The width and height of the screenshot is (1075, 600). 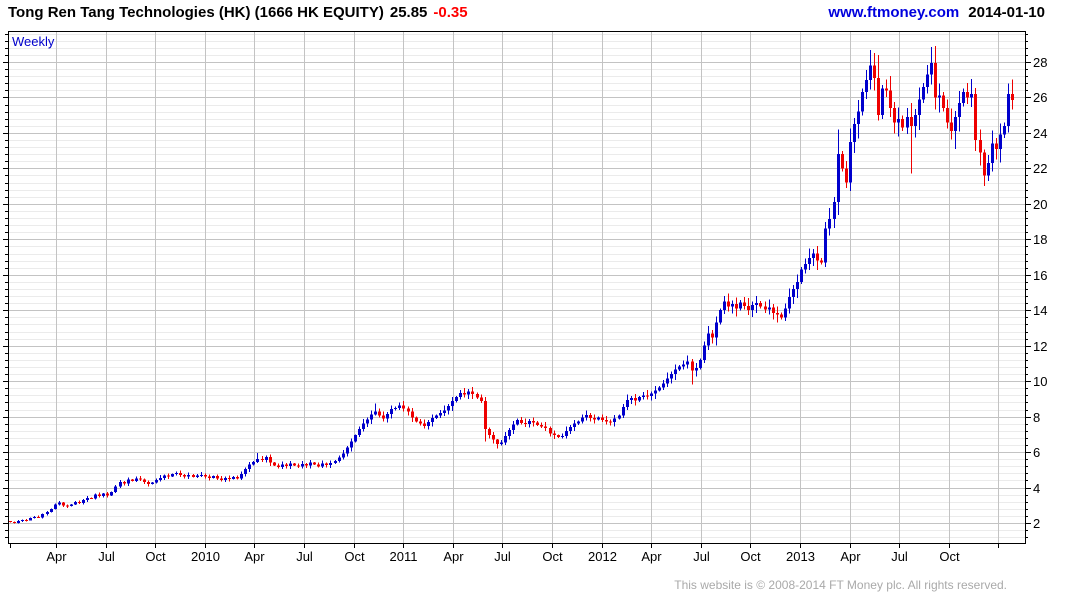 I want to click on y-axis-label: 14, so click(x=1040, y=310).